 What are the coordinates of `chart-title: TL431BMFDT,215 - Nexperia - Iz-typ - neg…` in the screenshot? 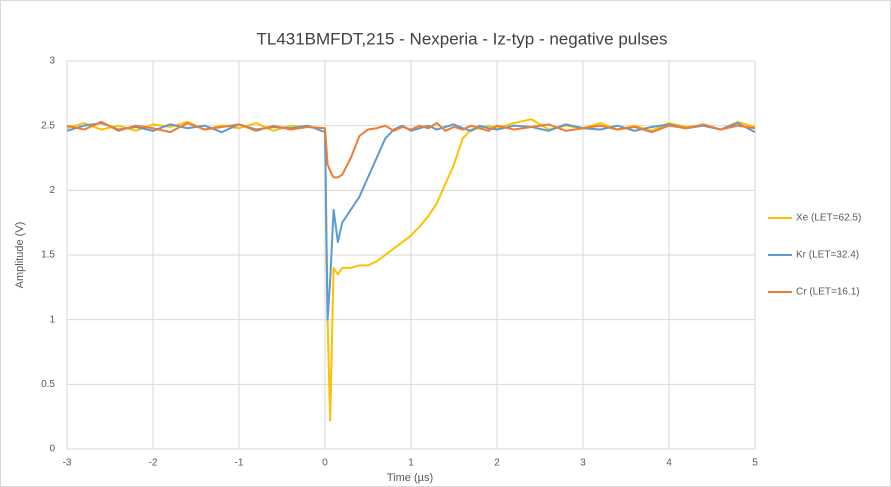 It's located at (461, 38).